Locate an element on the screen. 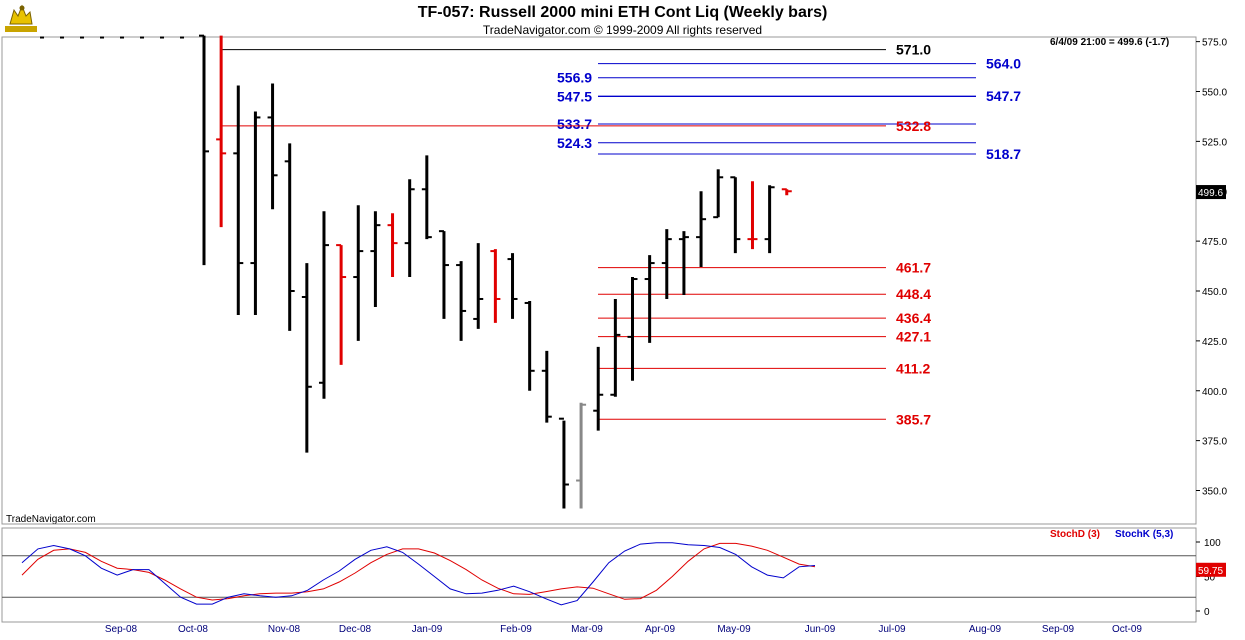 The height and width of the screenshot is (640, 1245). last-price-label: 499.6 is located at coordinates (1210, 193).